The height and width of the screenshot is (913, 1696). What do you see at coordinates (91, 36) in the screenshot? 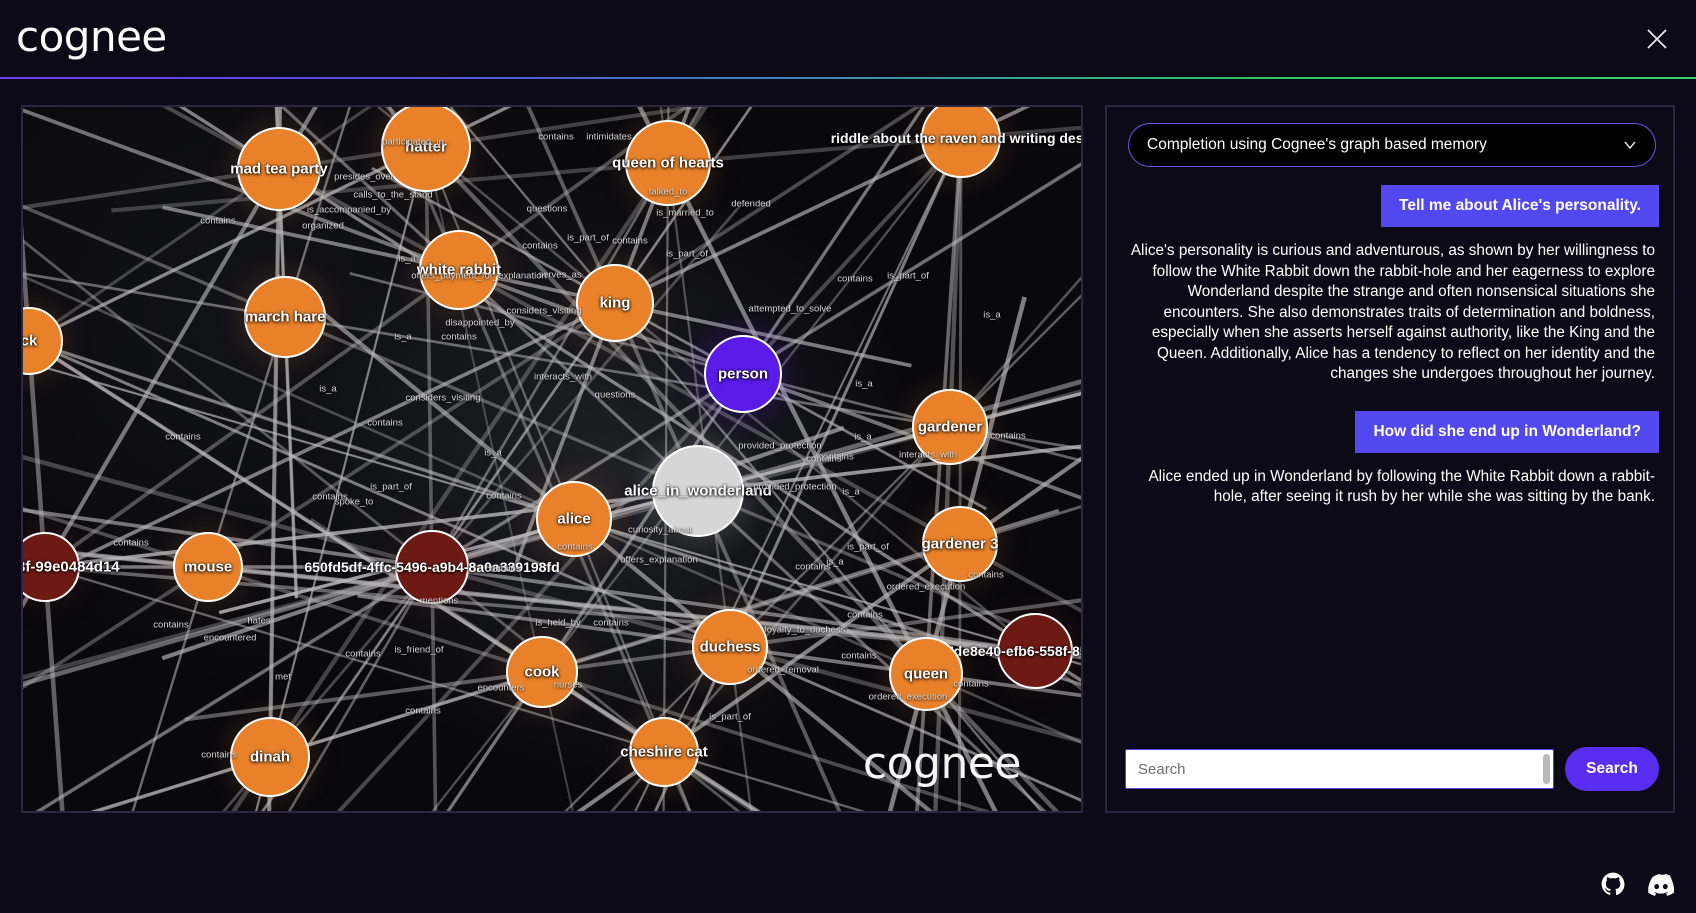
I see `cognee-logo: cognee` at bounding box center [91, 36].